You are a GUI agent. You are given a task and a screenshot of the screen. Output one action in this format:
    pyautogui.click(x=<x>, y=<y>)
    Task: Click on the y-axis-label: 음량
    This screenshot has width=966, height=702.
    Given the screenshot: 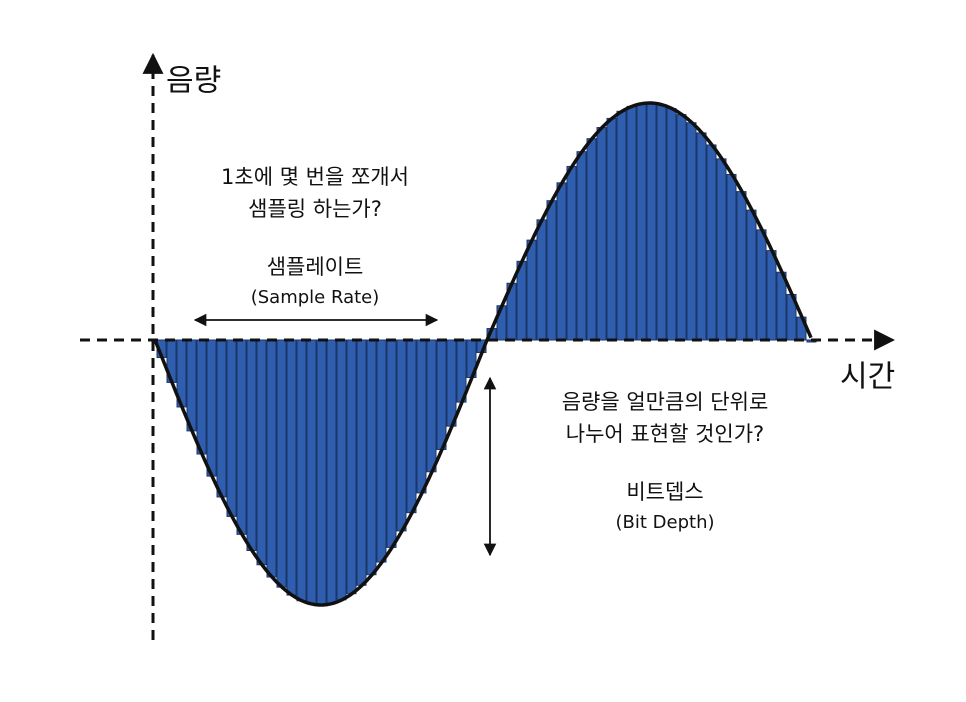 What is the action you would take?
    pyautogui.click(x=193, y=81)
    